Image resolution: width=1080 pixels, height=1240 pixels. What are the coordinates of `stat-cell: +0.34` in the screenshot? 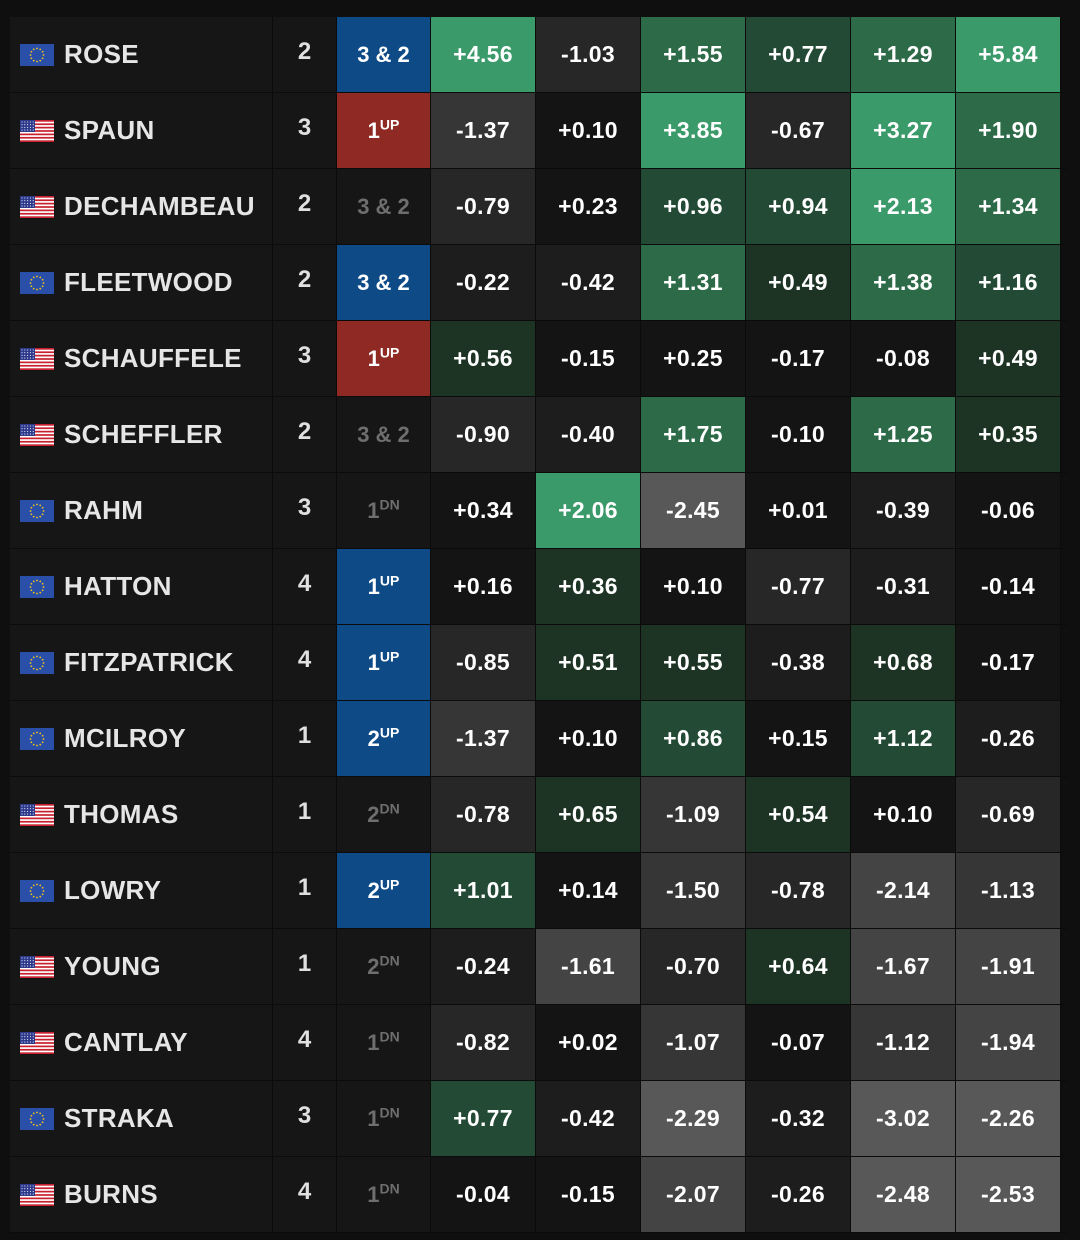 It's located at (483, 510).